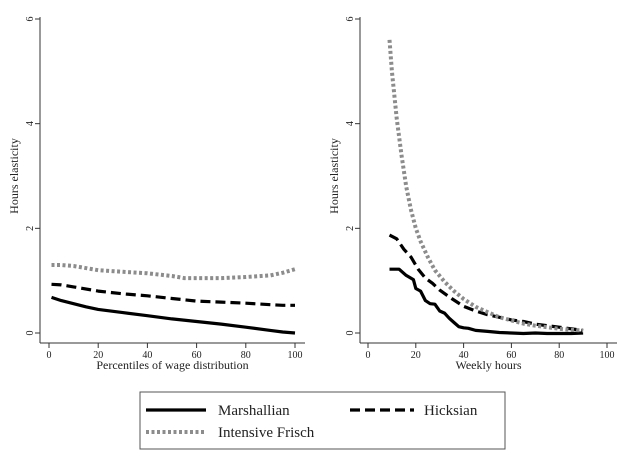 The width and height of the screenshot is (625, 466). Describe the element at coordinates (254, 411) in the screenshot. I see `legend-label-marshallian: Marshallian` at that location.